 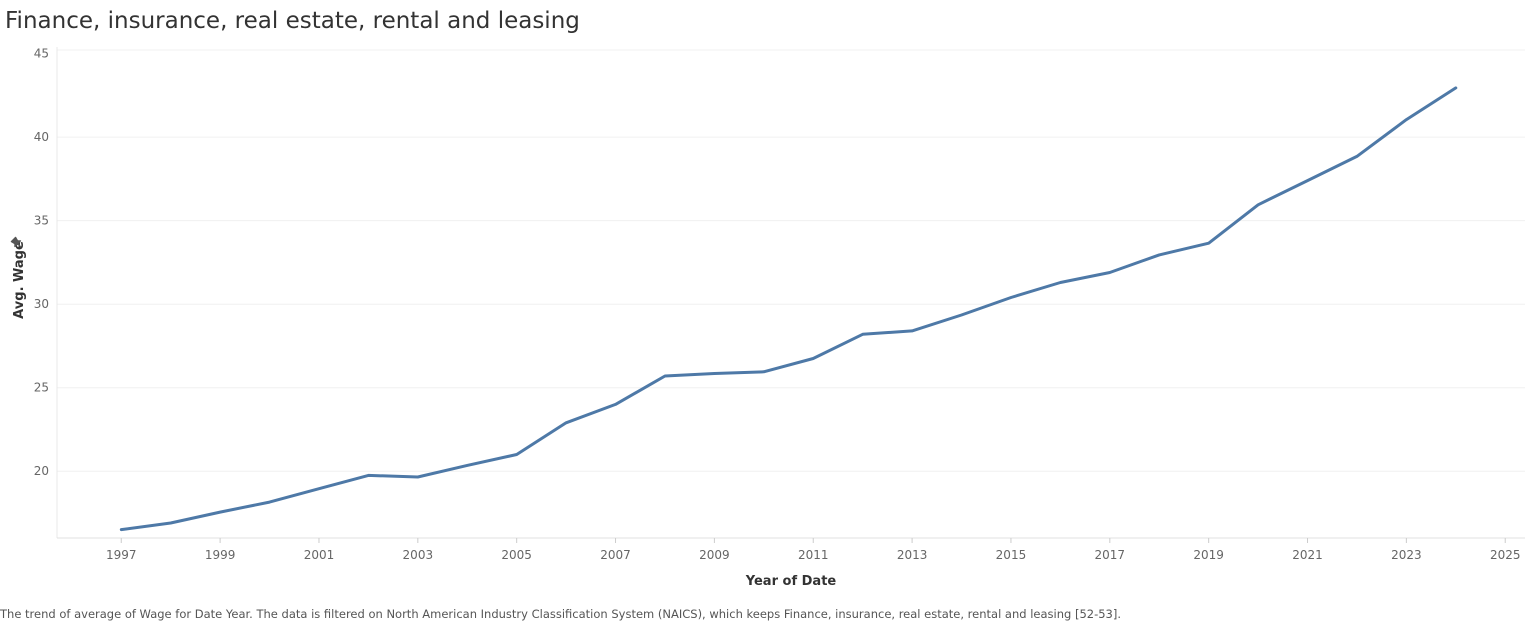 What do you see at coordinates (319, 555) in the screenshot?
I see `x-tick-label: 2001` at bounding box center [319, 555].